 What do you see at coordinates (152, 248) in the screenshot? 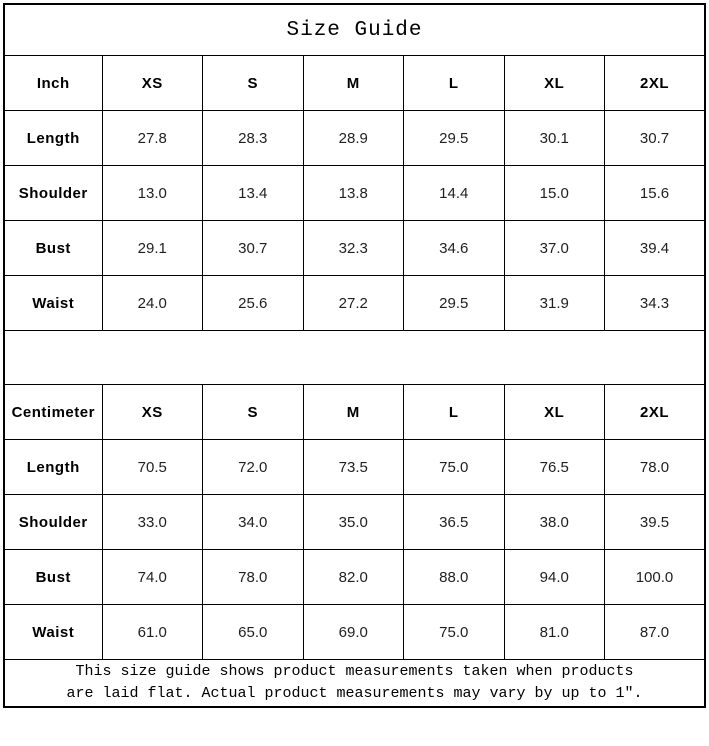
I see `measurement-value: 29.1` at bounding box center [152, 248].